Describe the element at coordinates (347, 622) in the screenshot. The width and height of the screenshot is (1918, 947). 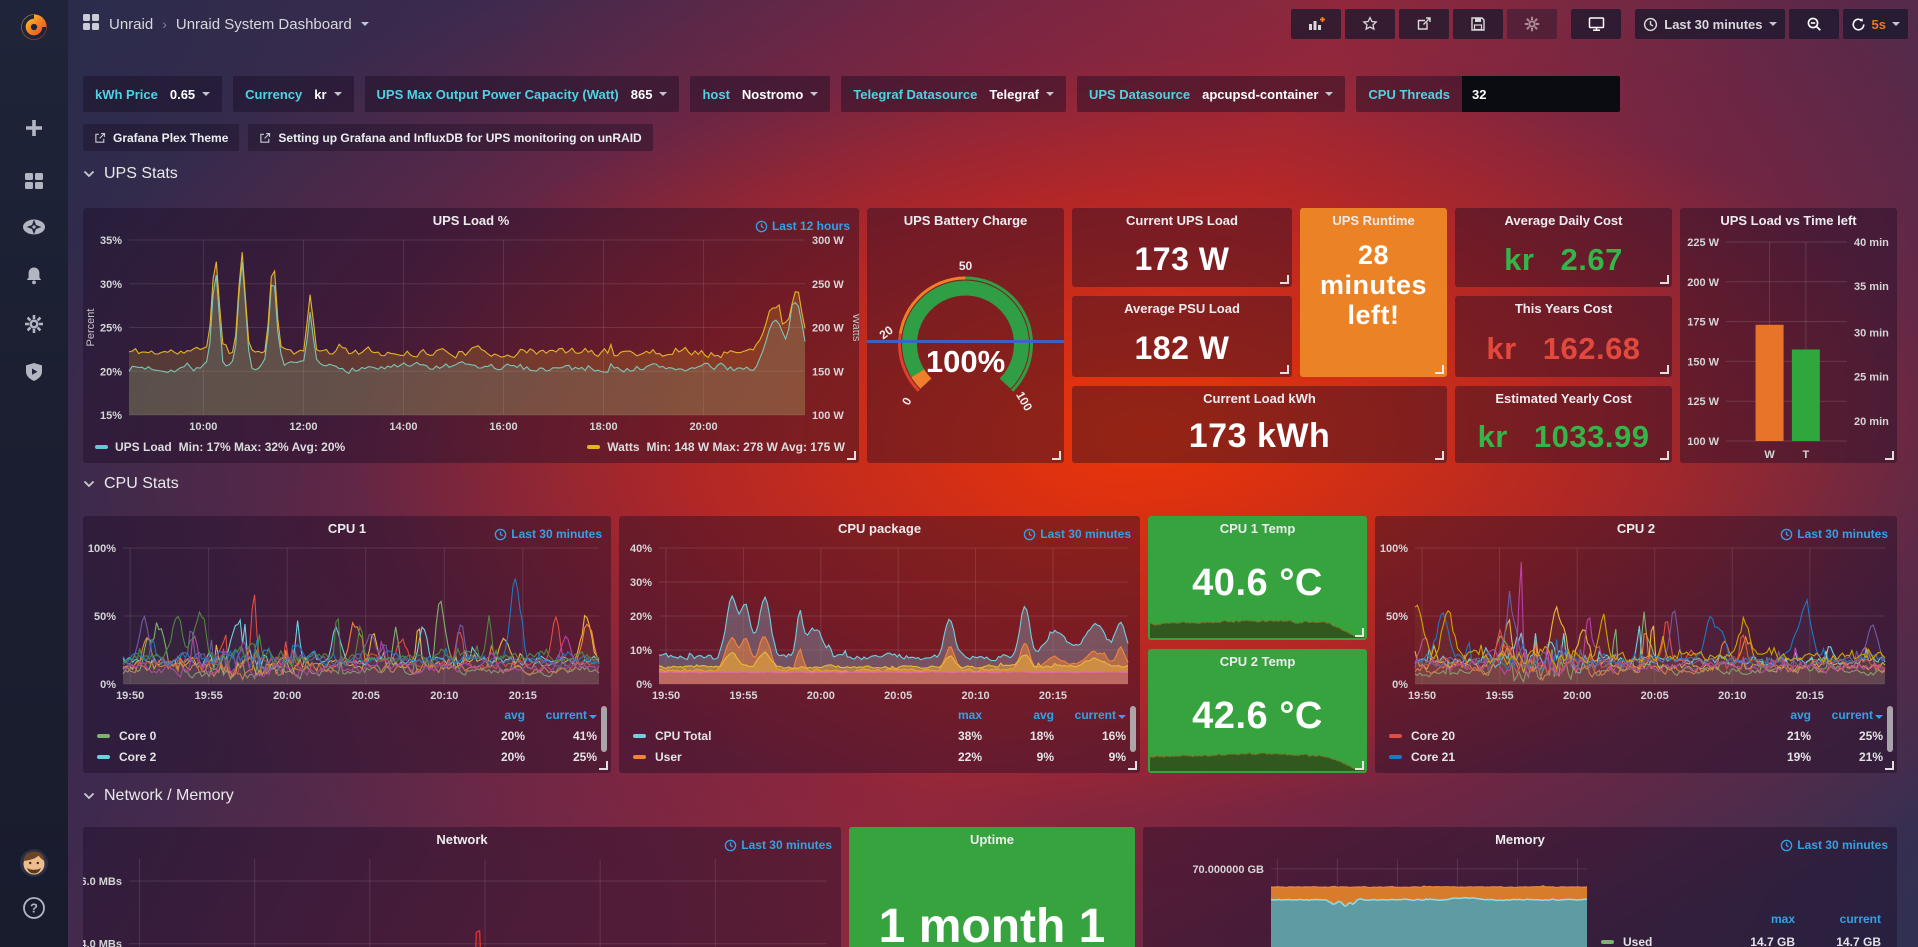
I see `cpu1-chart: 100% 50% 0% 19:50 19:55 20:00 20:05 20:10 20:15` at that location.